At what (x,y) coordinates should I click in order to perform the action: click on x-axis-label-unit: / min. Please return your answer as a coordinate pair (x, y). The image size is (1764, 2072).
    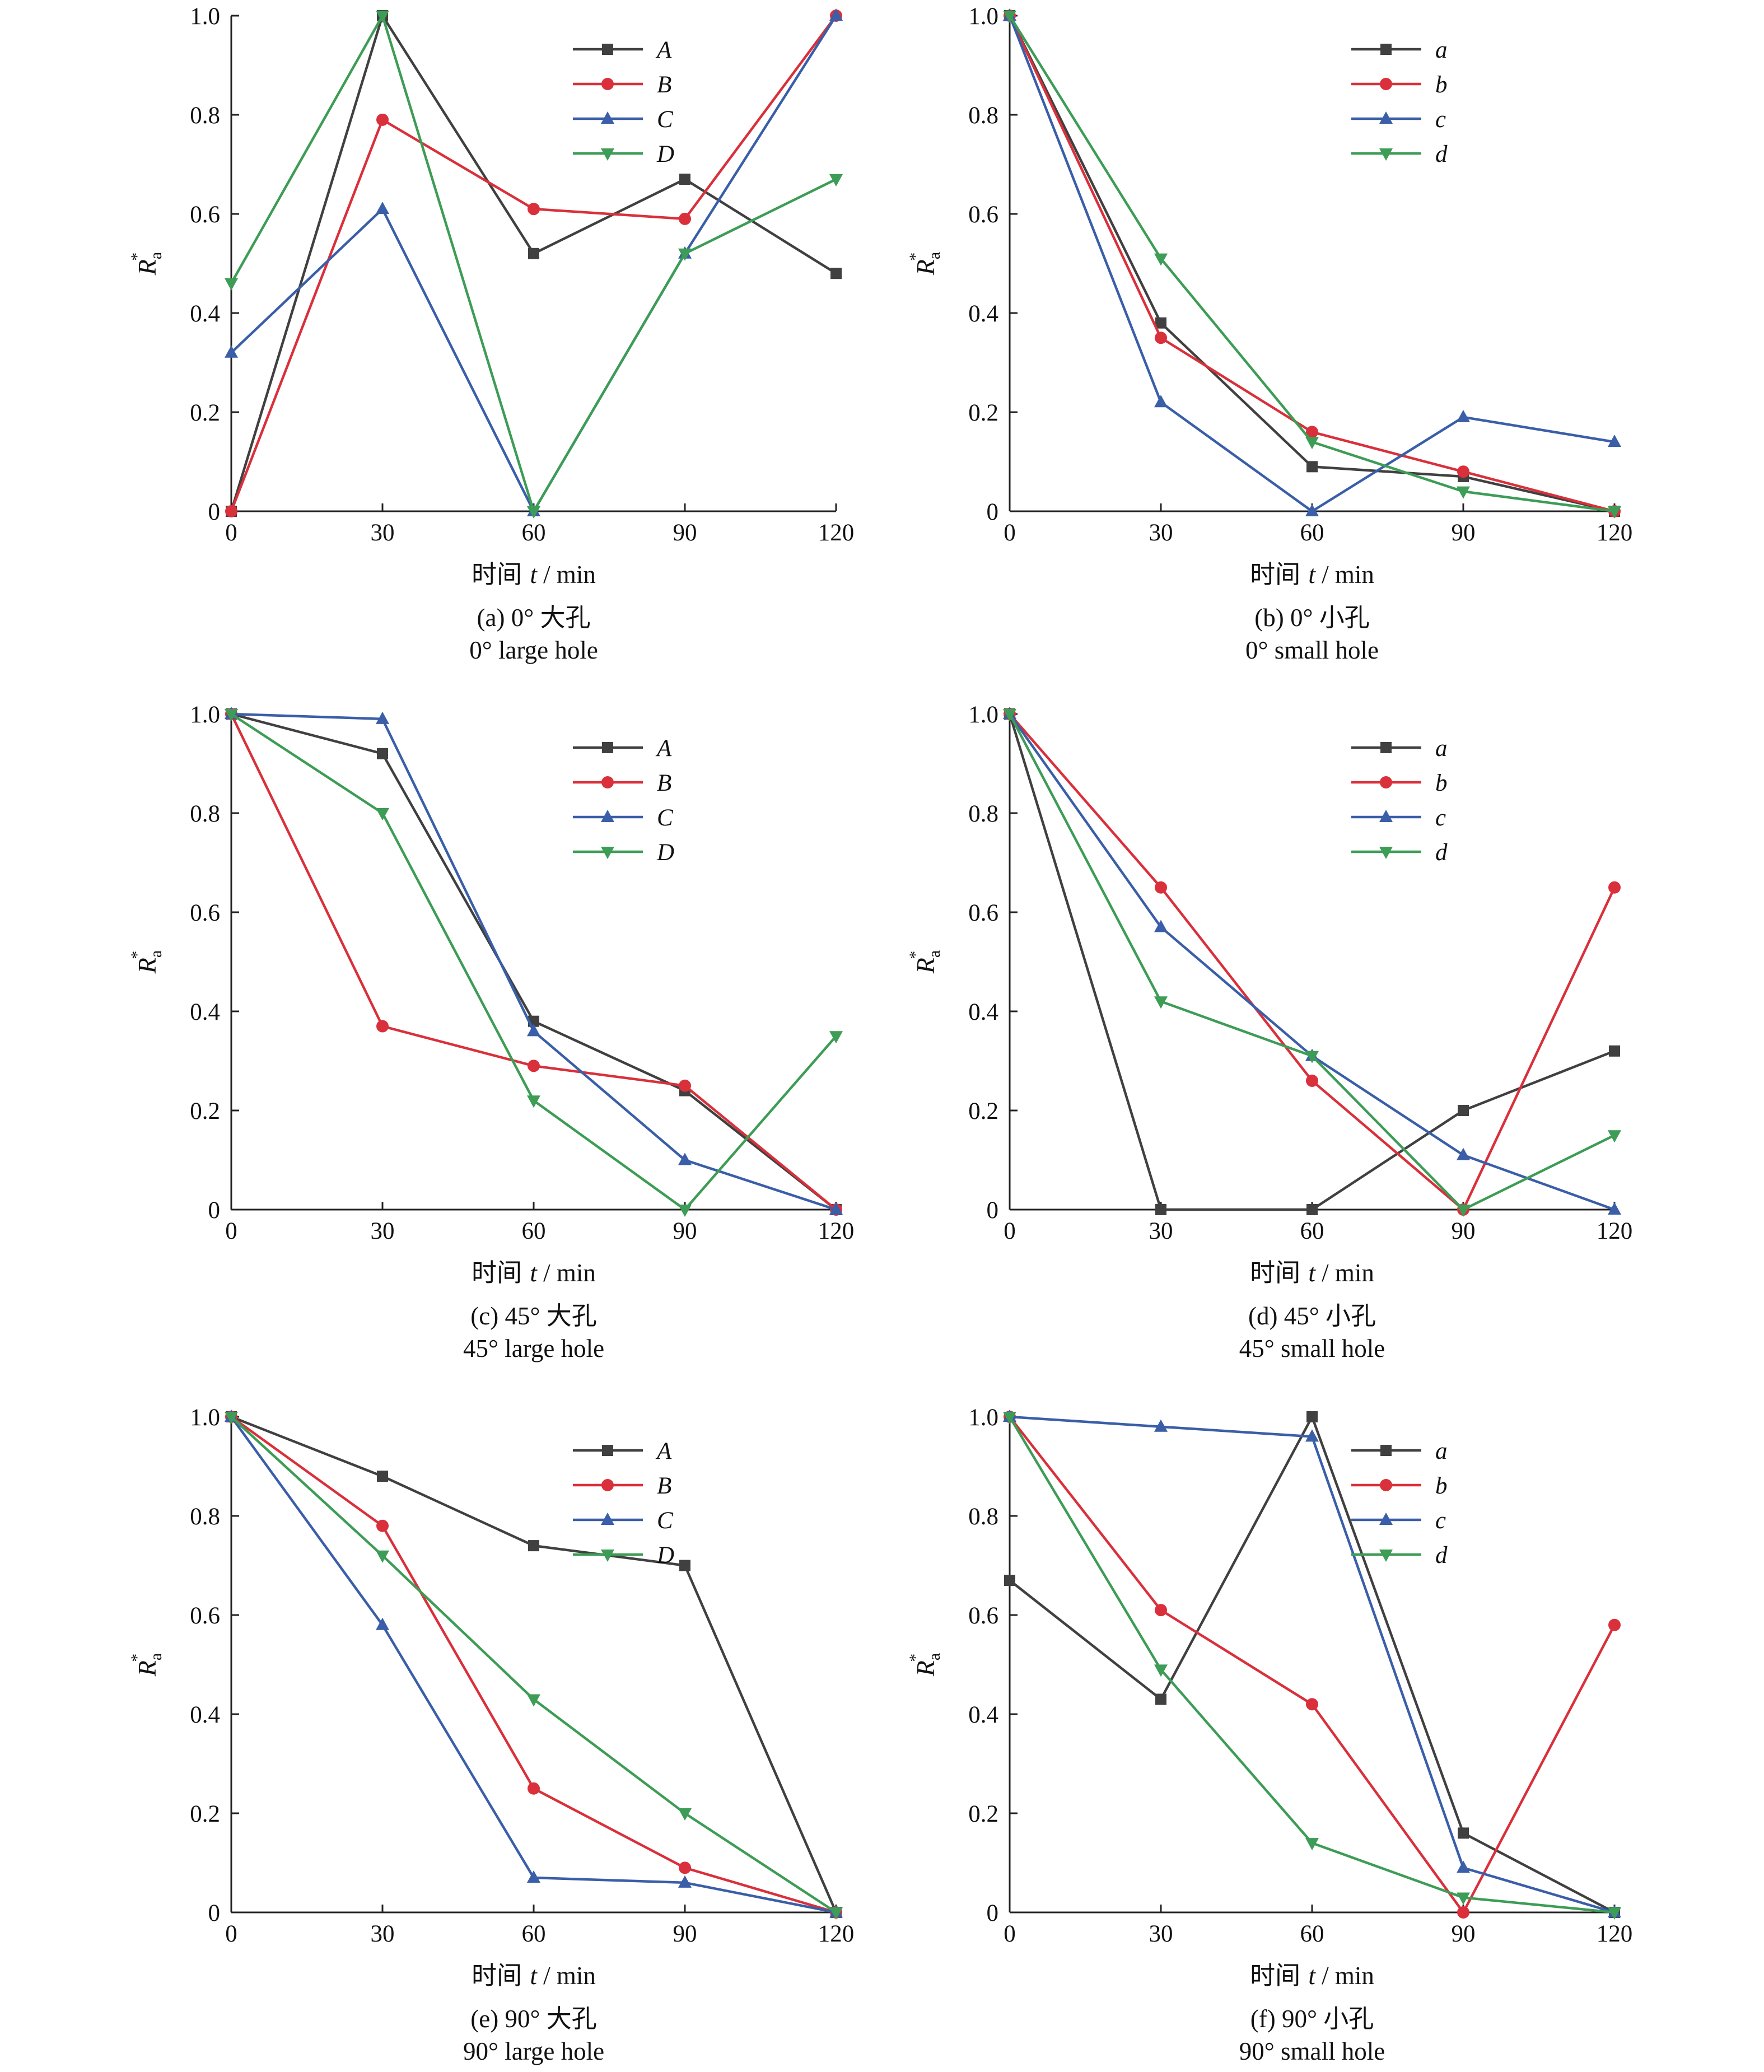
    Looking at the image, I should click on (567, 575).